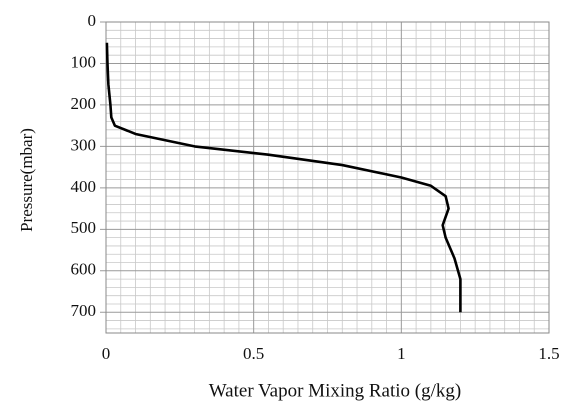 The width and height of the screenshot is (563, 401). What do you see at coordinates (84, 310) in the screenshot?
I see `y-tick-label: 700` at bounding box center [84, 310].